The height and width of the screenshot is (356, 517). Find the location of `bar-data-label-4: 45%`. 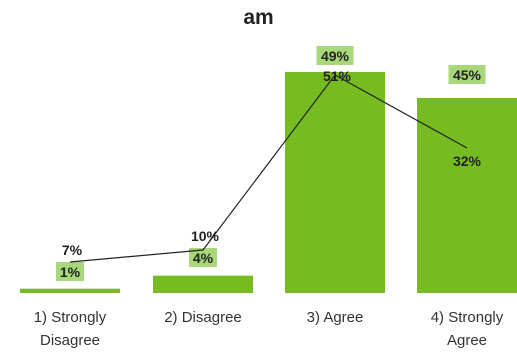

bar-data-label-4: 45% is located at coordinates (467, 75).